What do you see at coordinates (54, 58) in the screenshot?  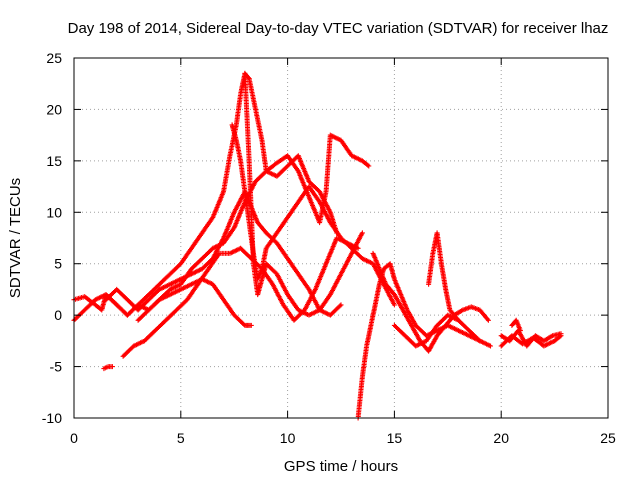 I see `y-tick-label: 25` at bounding box center [54, 58].